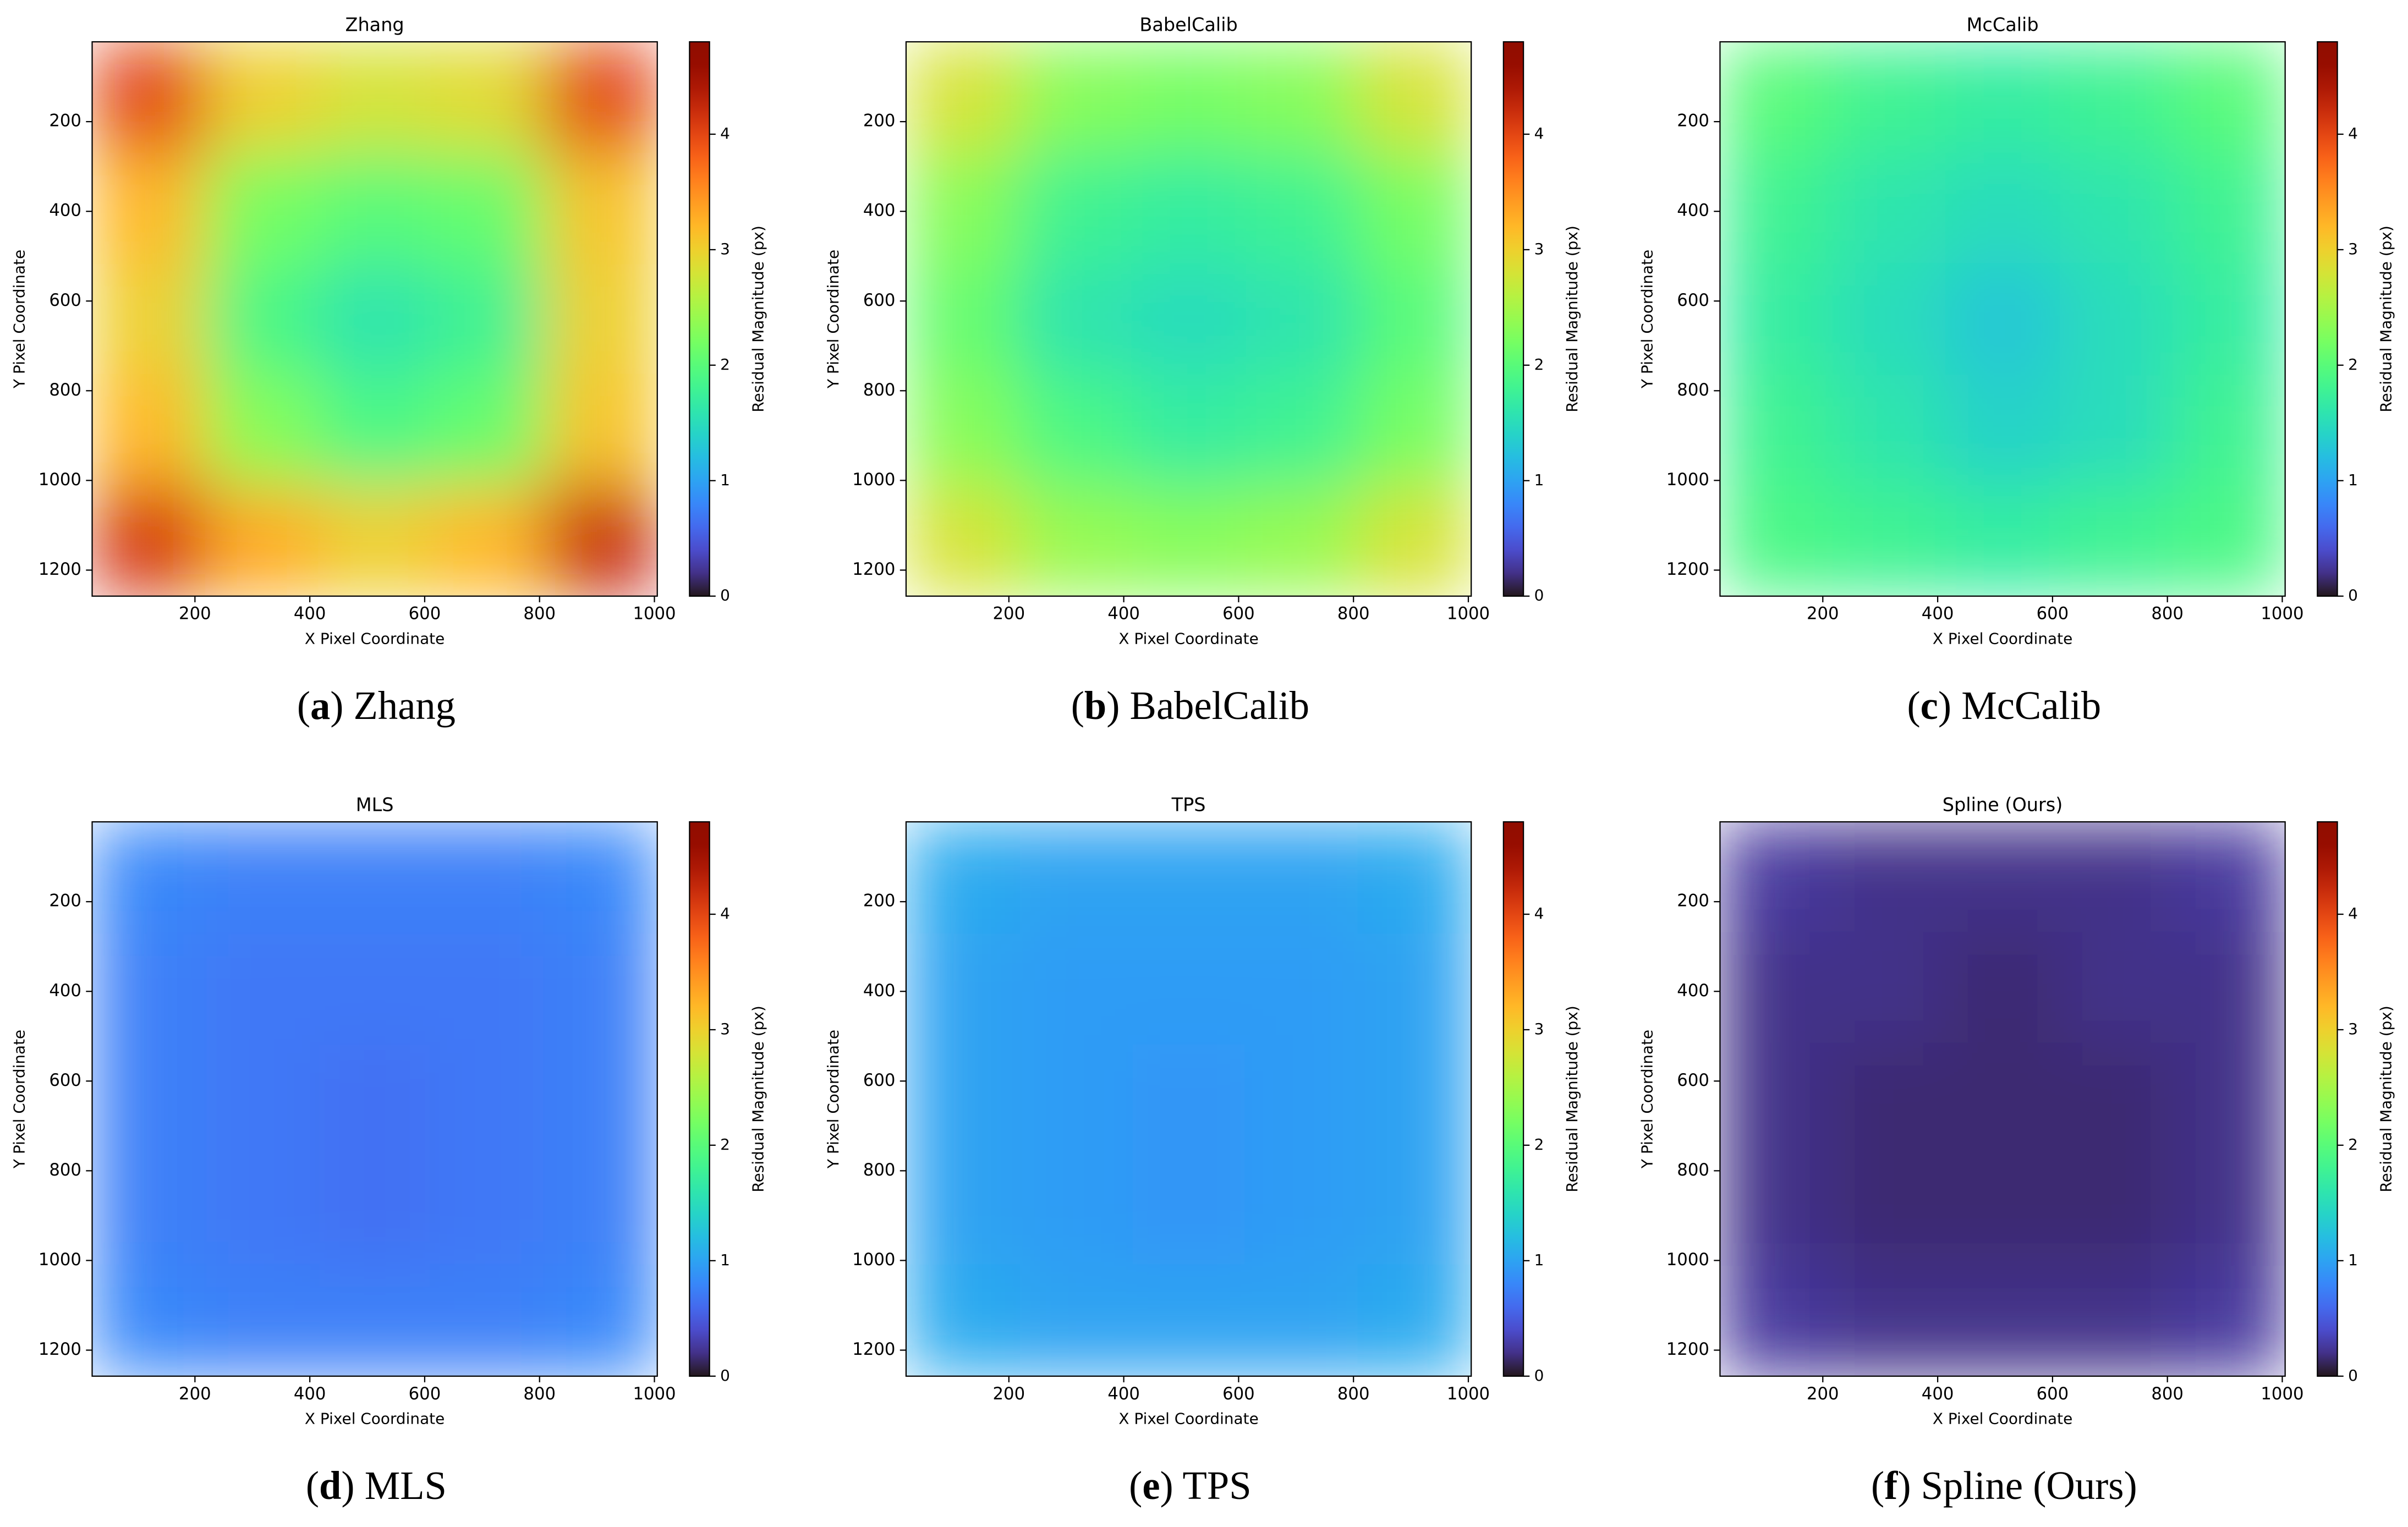 The width and height of the screenshot is (2408, 1527). What do you see at coordinates (310, 1394) in the screenshot?
I see `x-tick-label: 400` at bounding box center [310, 1394].